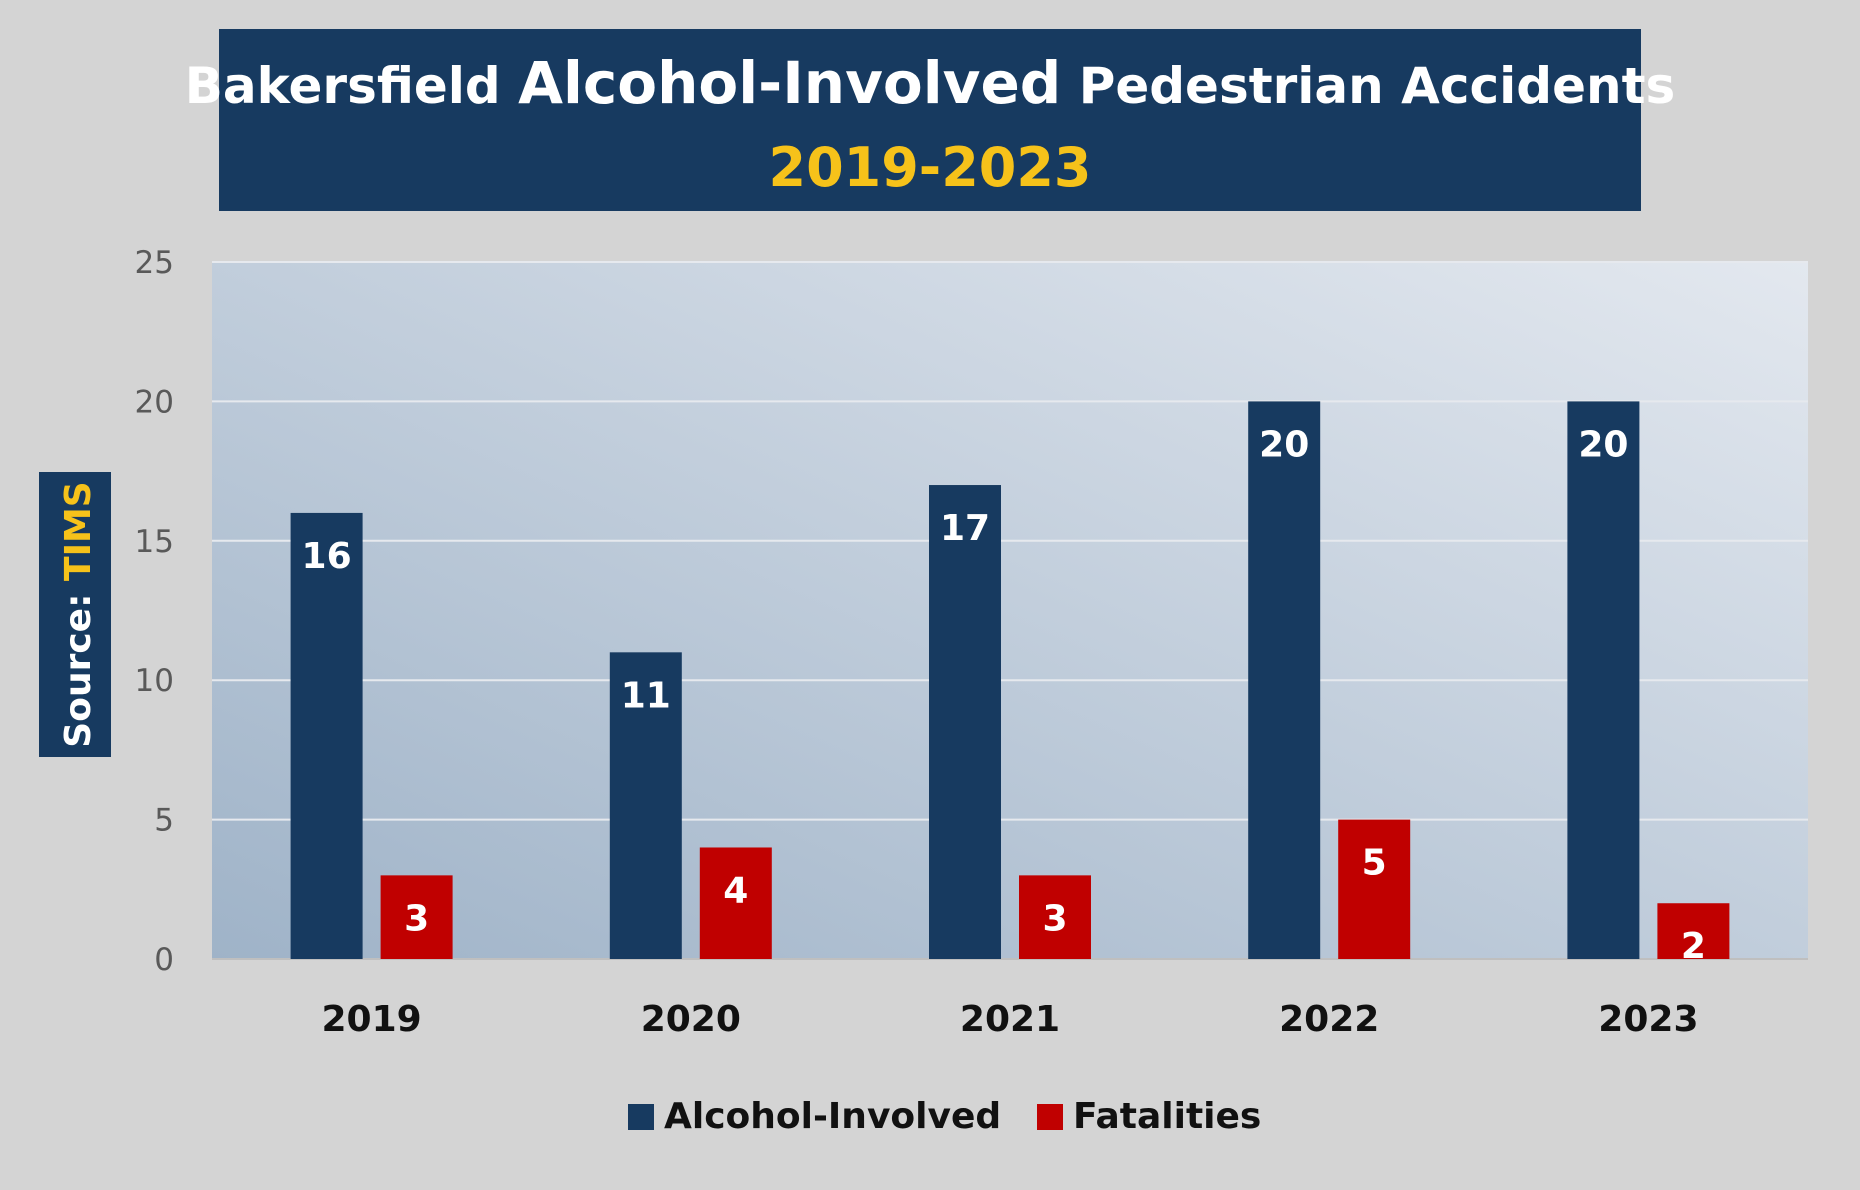  Describe the element at coordinates (371, 1019) in the screenshot. I see `x-tick-label: 2019` at that location.